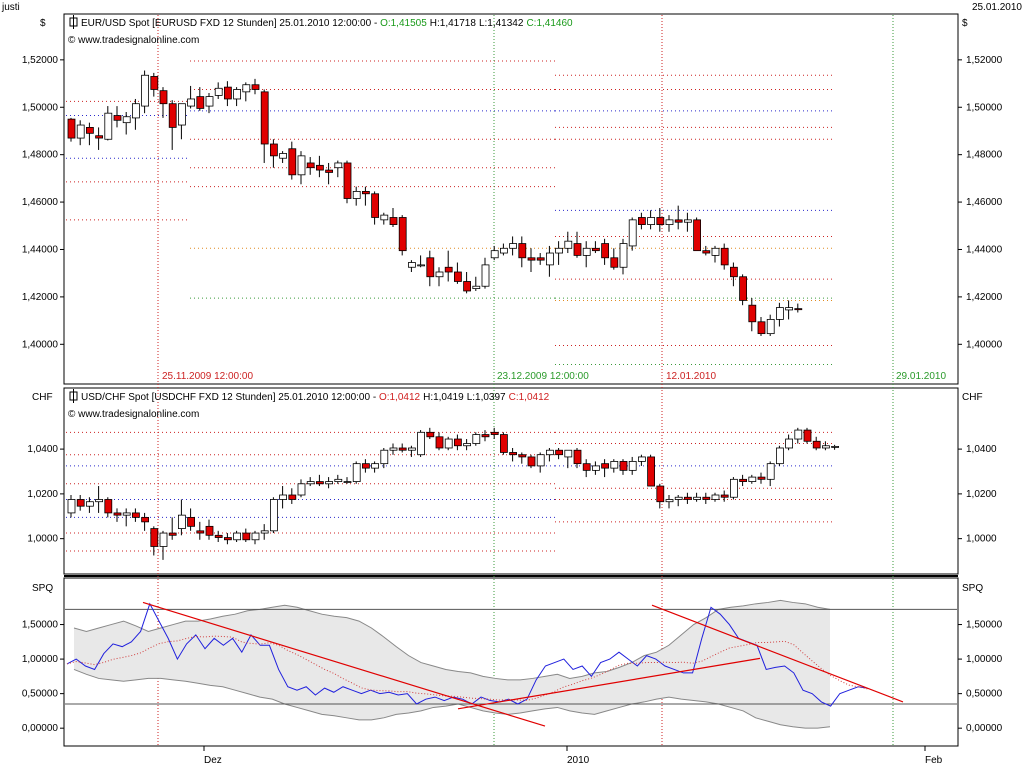  What do you see at coordinates (40, 694) in the screenshot?
I see `spq-tick-label: 0,50000` at bounding box center [40, 694].